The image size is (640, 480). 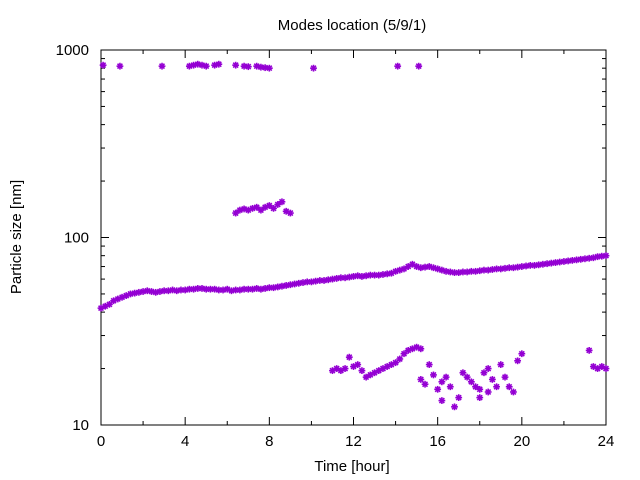 I want to click on x-tick-label: 12, so click(x=353, y=441).